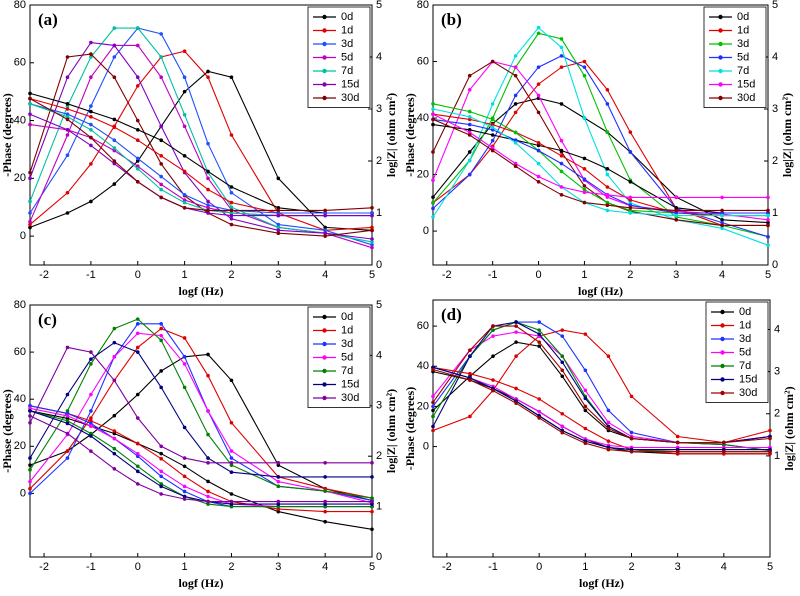 The image size is (800, 596). I want to click on y-tick-label: 60, so click(423, 326).